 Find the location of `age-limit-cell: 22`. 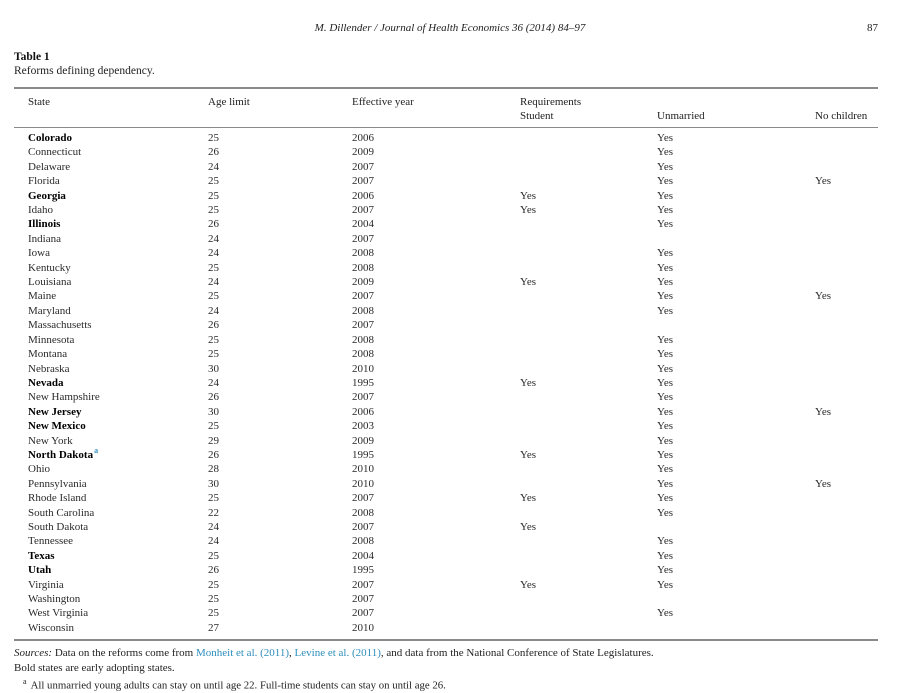

age-limit-cell: 22 is located at coordinates (213, 512).